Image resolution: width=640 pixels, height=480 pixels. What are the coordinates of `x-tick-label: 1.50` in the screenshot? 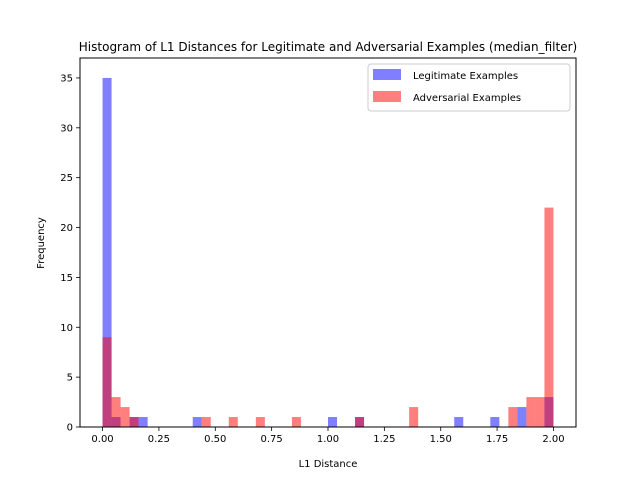 It's located at (441, 439).